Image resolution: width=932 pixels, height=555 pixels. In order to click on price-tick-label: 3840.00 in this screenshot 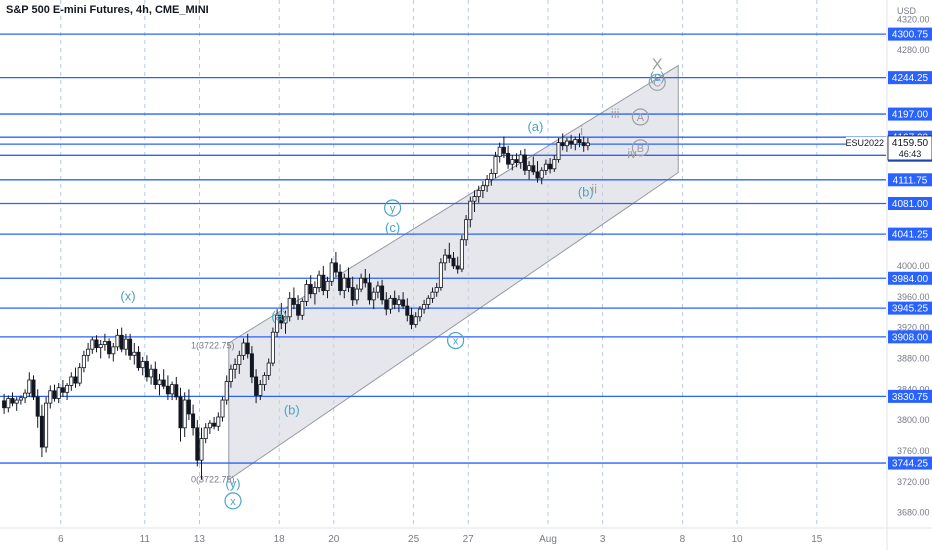, I will do `click(913, 389)`.